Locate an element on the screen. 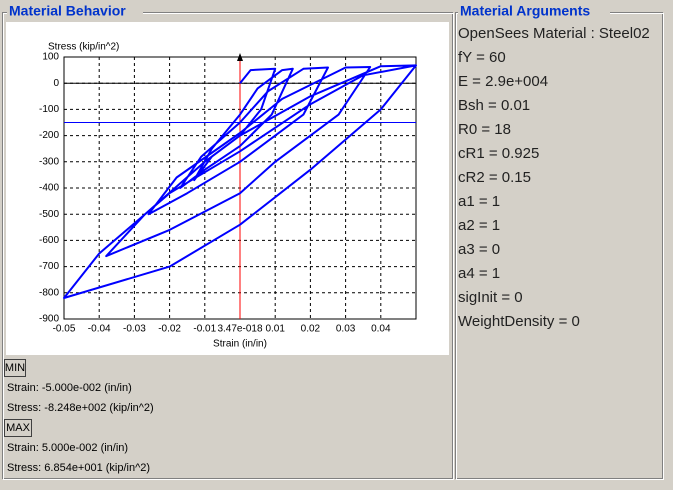 The image size is (673, 490). argument: cR2 = 0.15 is located at coordinates (494, 177).